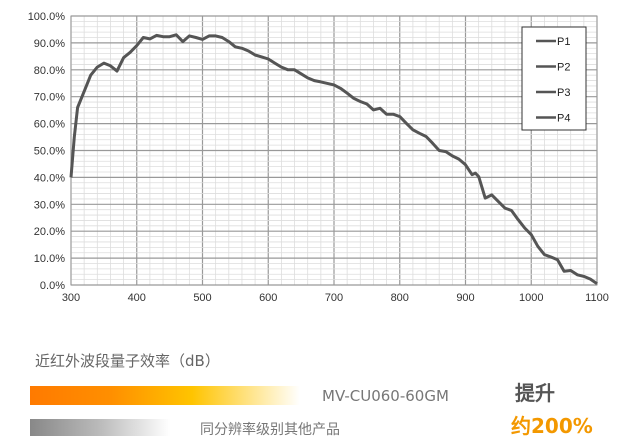 Image resolution: width=621 pixels, height=445 pixels. What do you see at coordinates (49, 178) in the screenshot?
I see `y-tick-label: 40.0%` at bounding box center [49, 178].